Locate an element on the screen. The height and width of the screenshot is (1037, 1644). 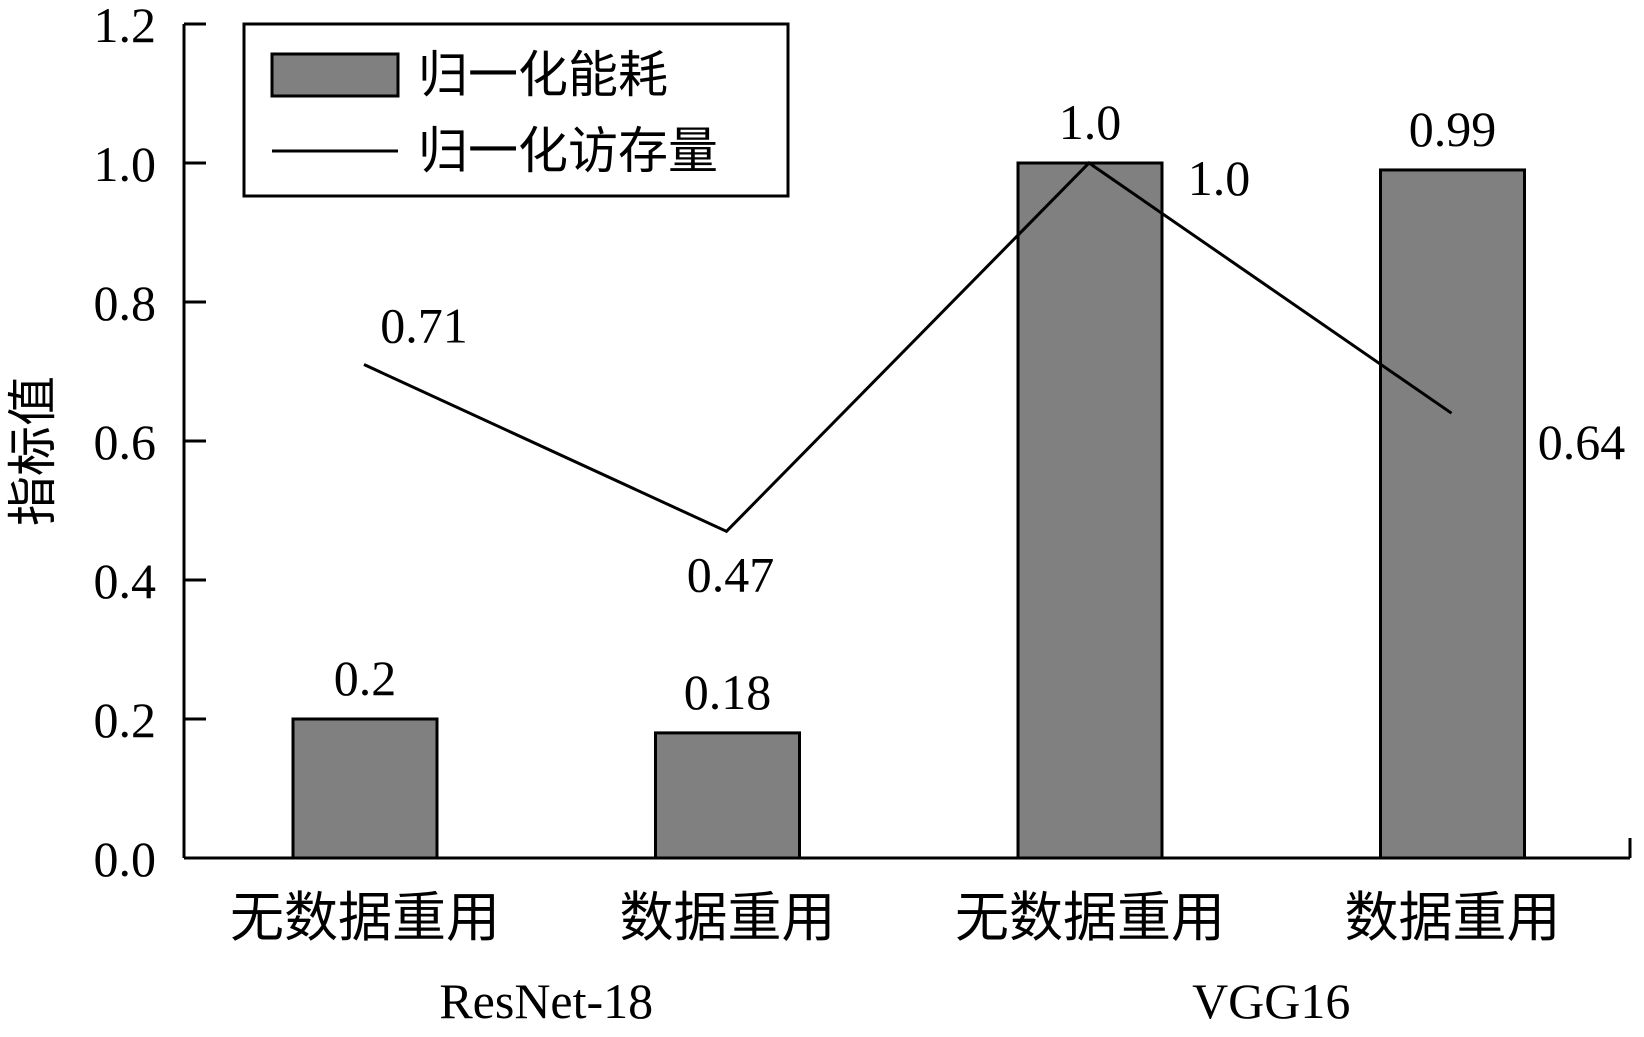
bar-value-label: 0.2 is located at coordinates (365, 678).